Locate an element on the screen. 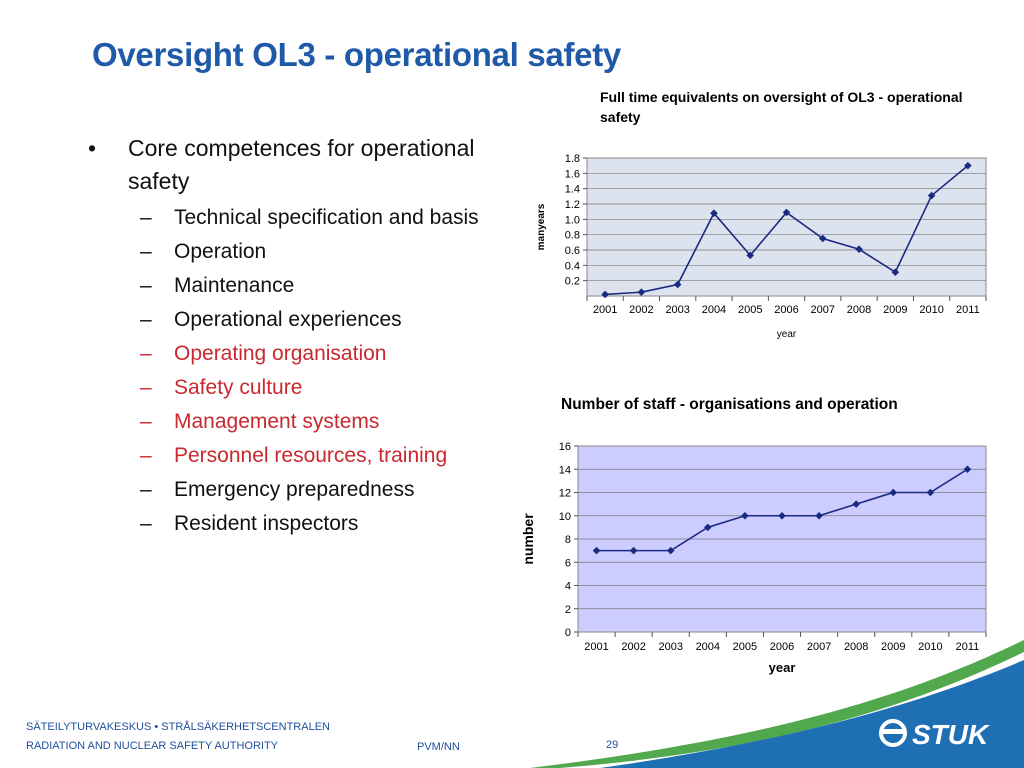  sub-item: – Operation is located at coordinates (324, 251).